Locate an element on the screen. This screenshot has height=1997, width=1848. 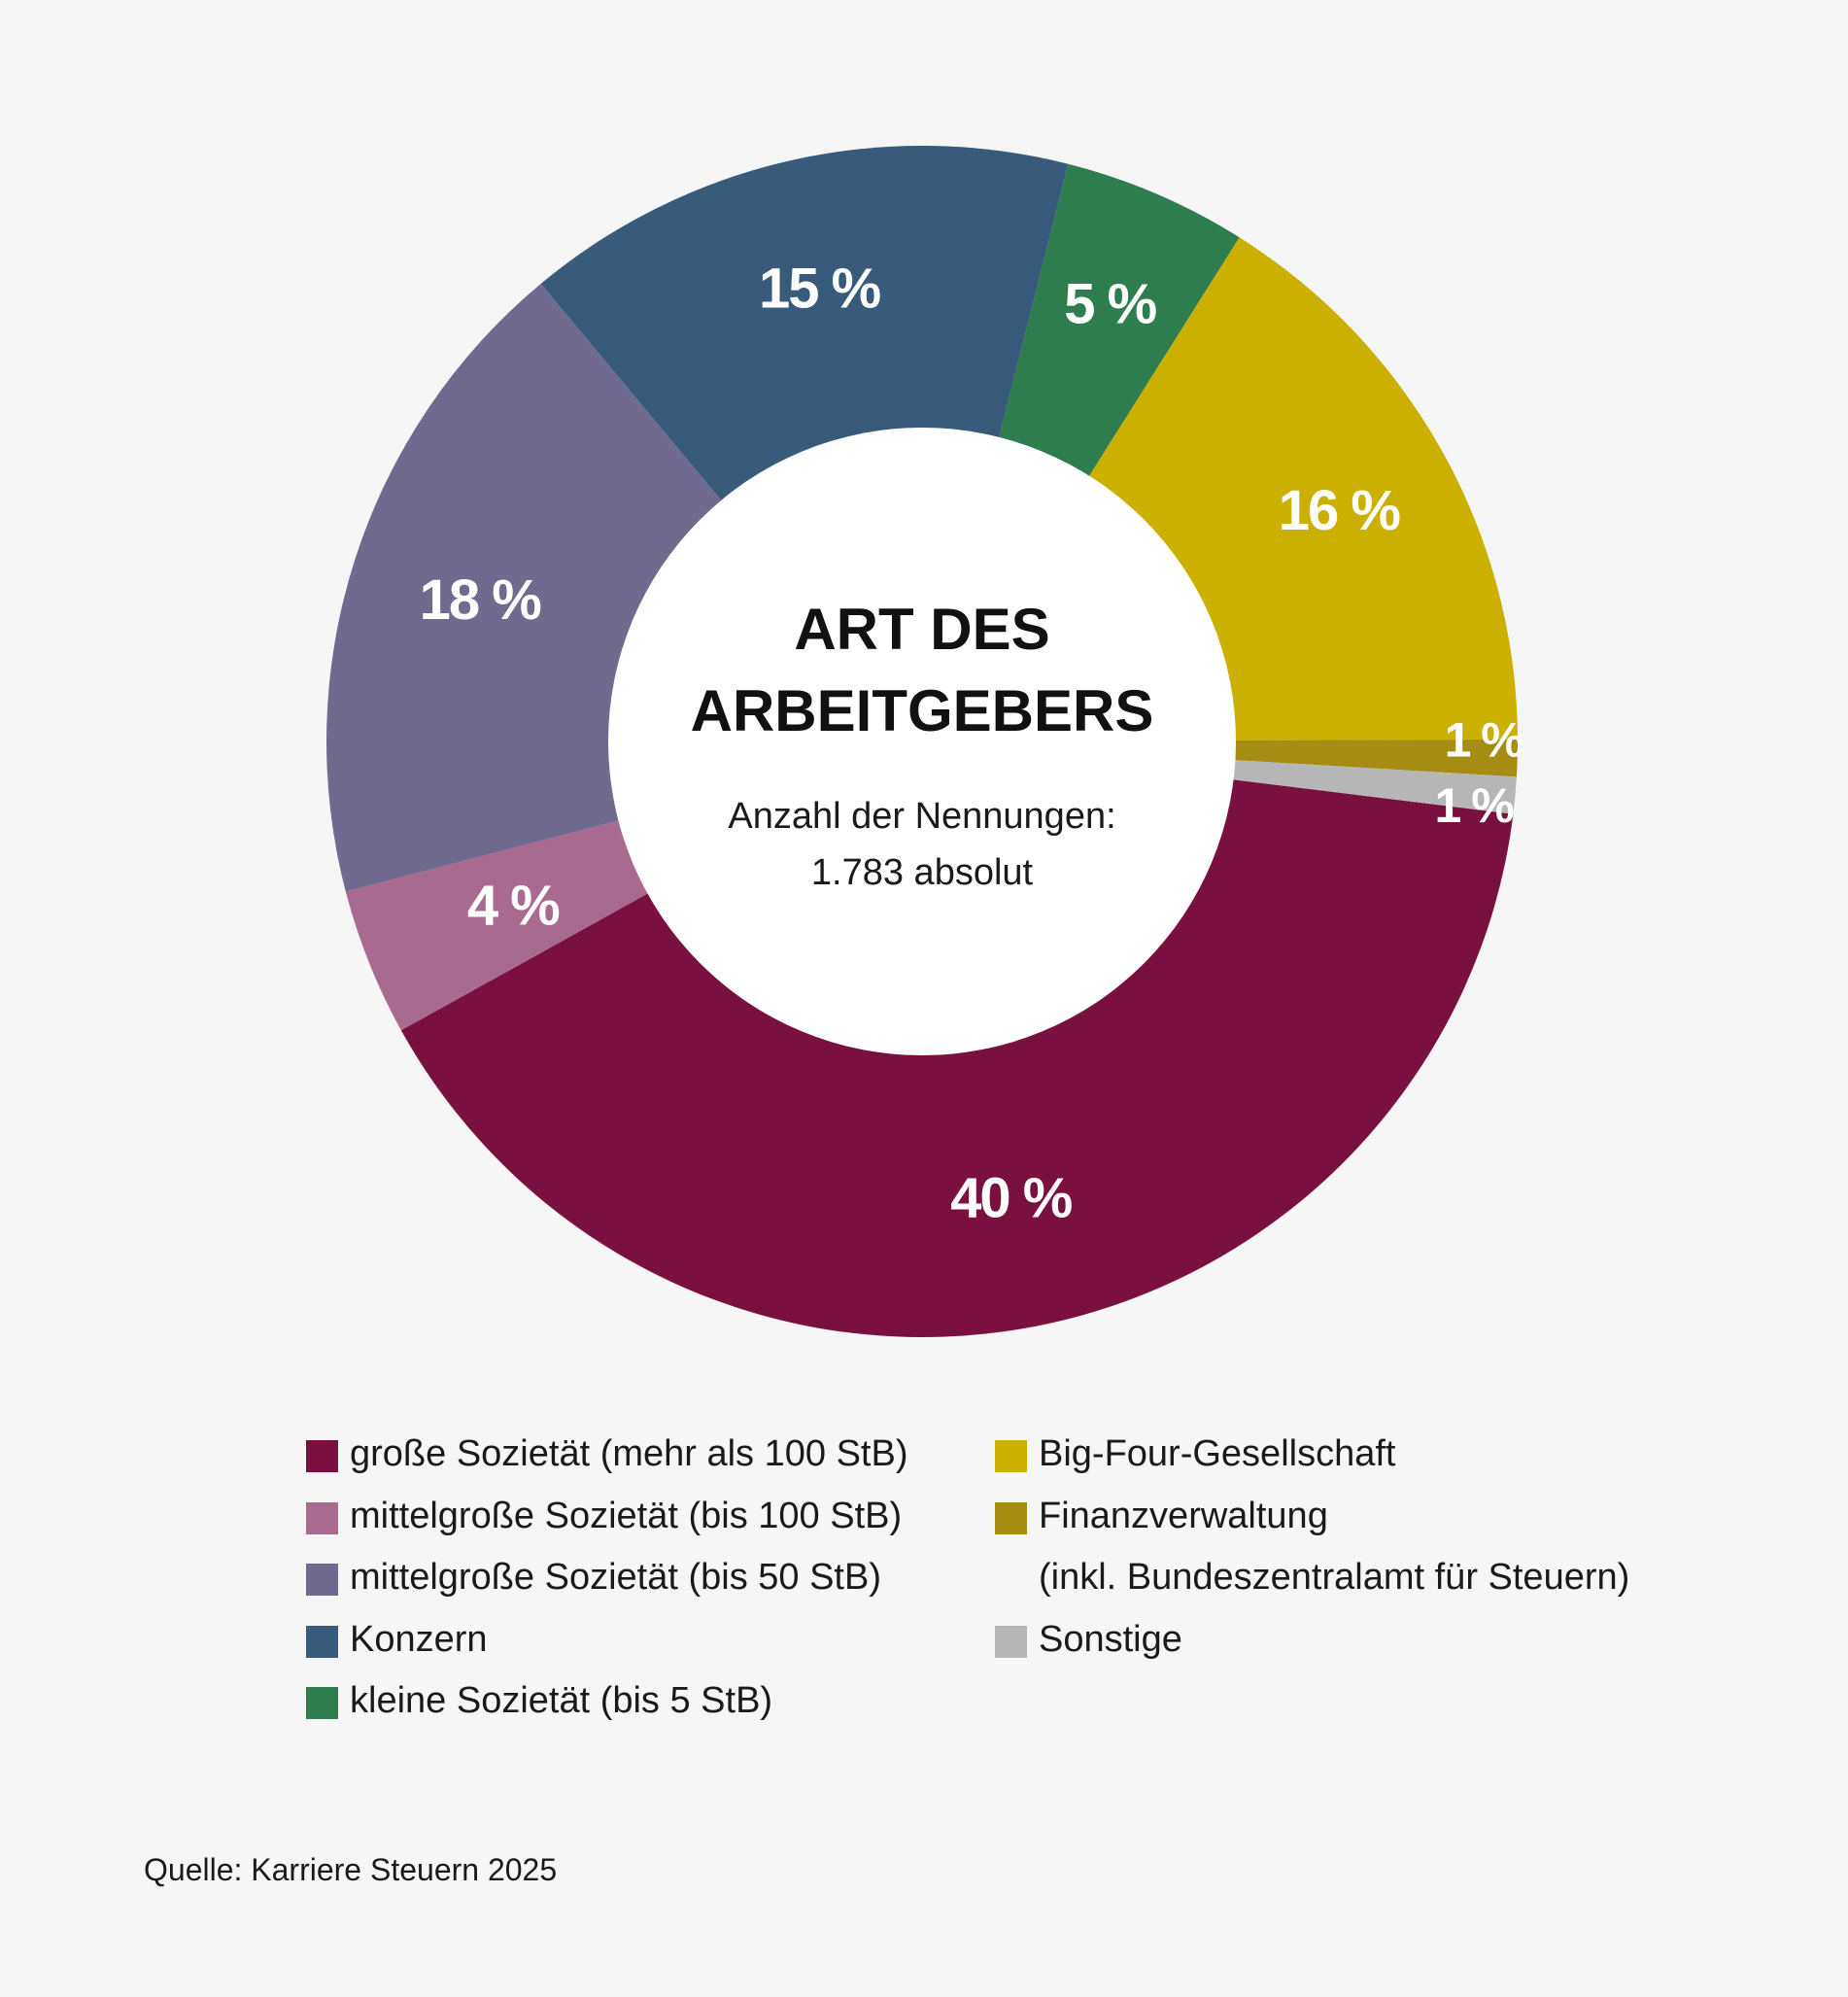
legend-label: große Sozietät (mehr als 100 StB) is located at coordinates (629, 1453).